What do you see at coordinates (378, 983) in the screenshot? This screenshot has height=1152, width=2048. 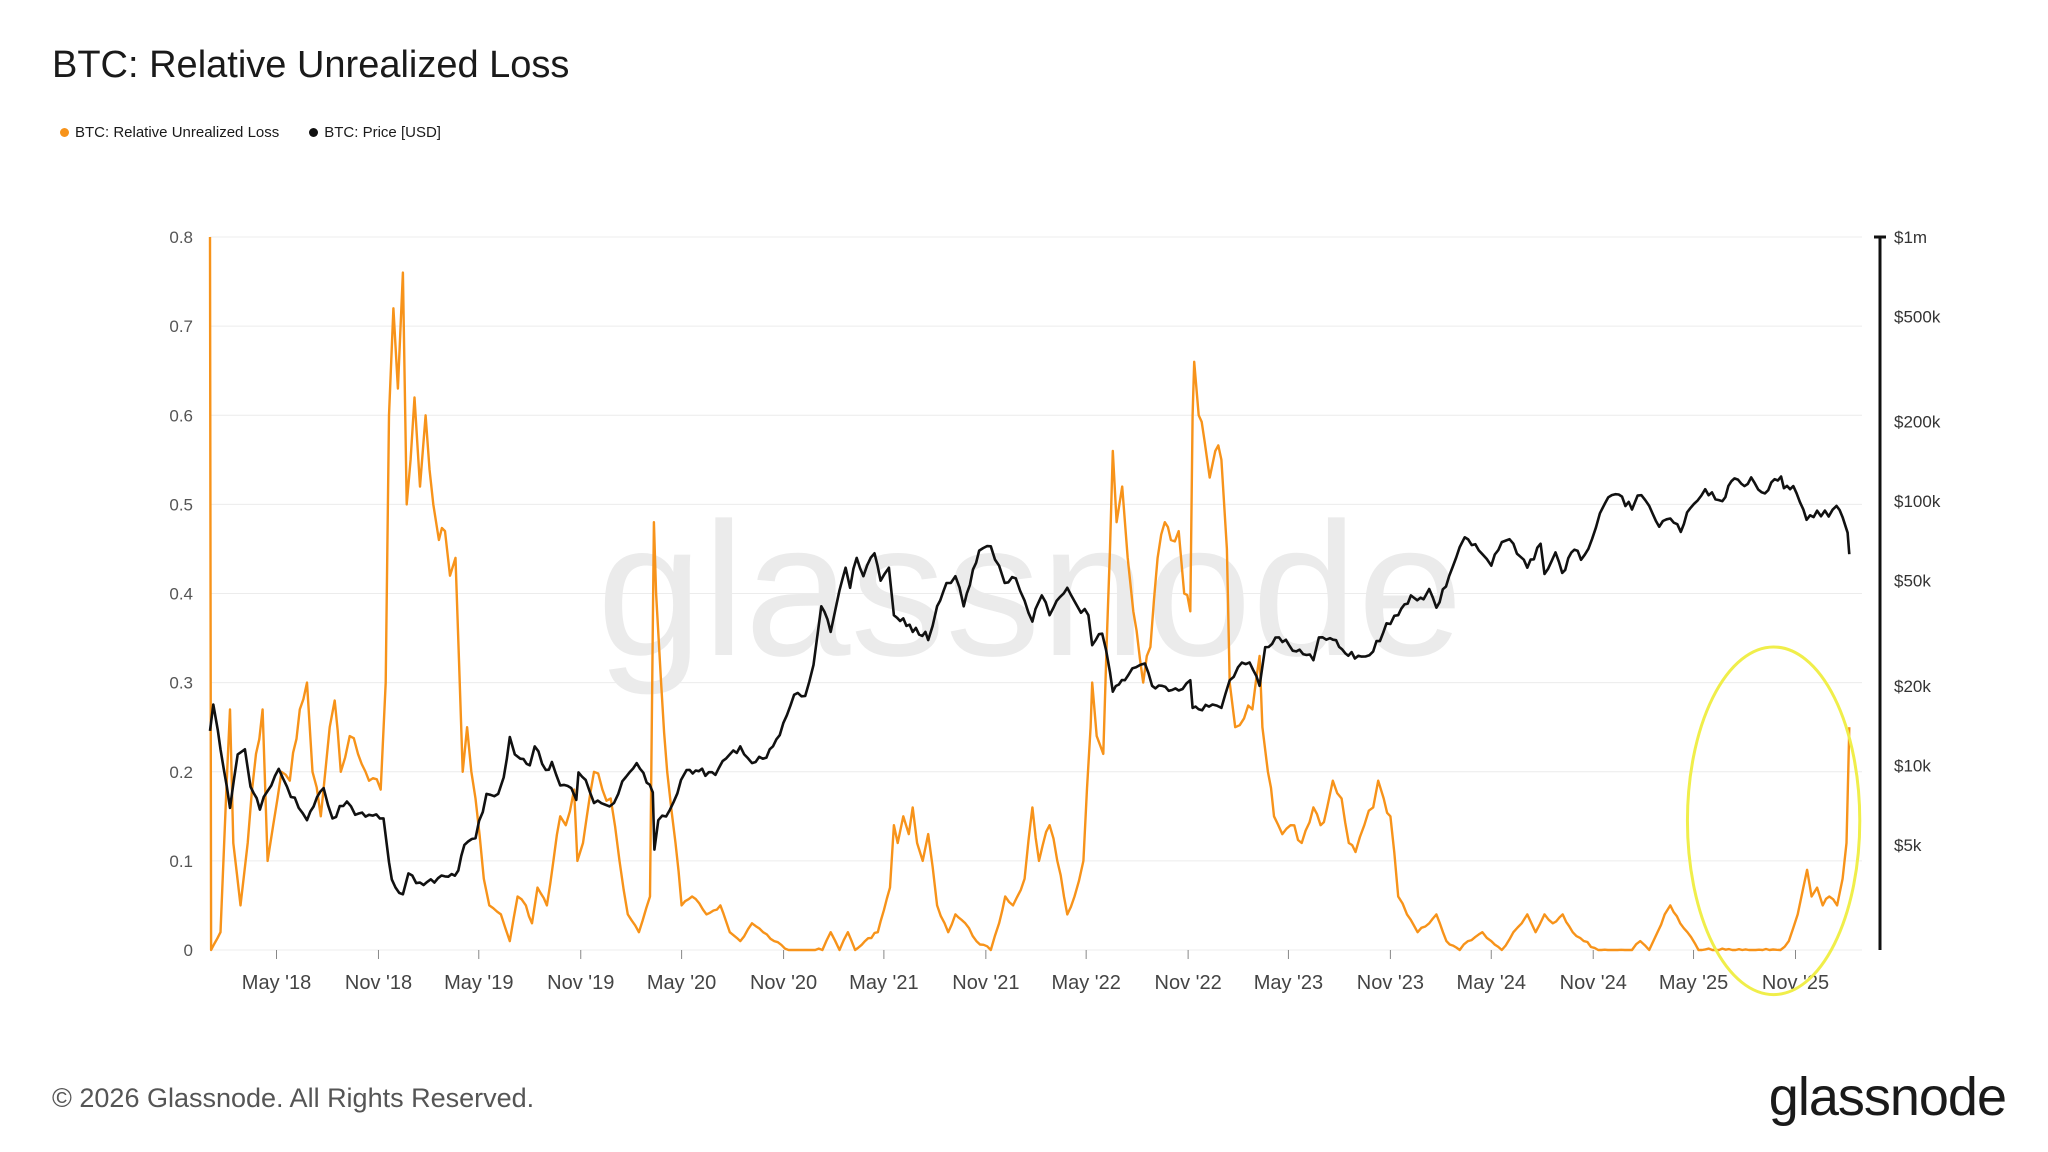 I see `x-tick-label: Nov '18` at bounding box center [378, 983].